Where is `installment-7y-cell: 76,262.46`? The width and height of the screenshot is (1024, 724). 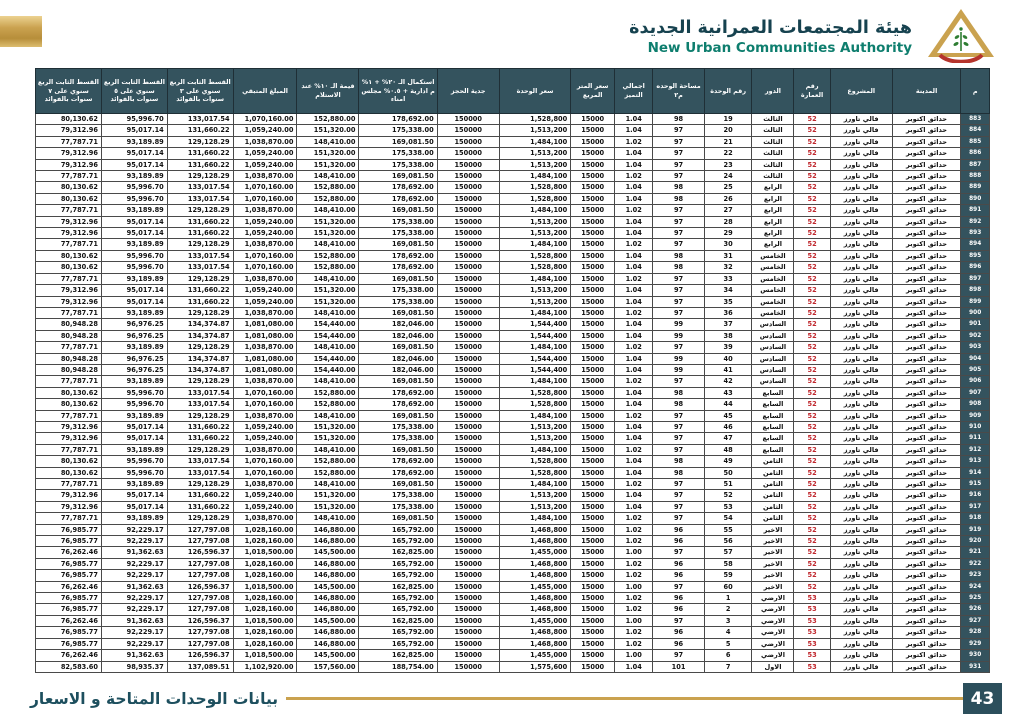
installment-7y-cell: 76,262.46 is located at coordinates (68, 552).